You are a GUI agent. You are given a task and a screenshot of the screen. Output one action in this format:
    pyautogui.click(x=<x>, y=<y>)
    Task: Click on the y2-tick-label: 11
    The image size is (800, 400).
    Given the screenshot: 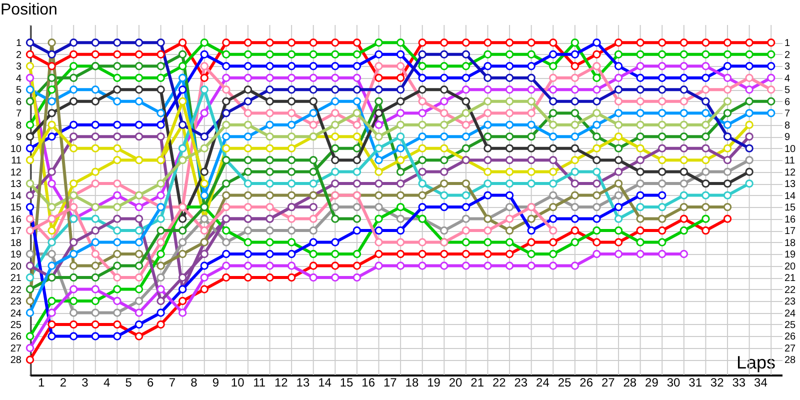 What is the action you would take?
    pyautogui.click(x=790, y=161)
    